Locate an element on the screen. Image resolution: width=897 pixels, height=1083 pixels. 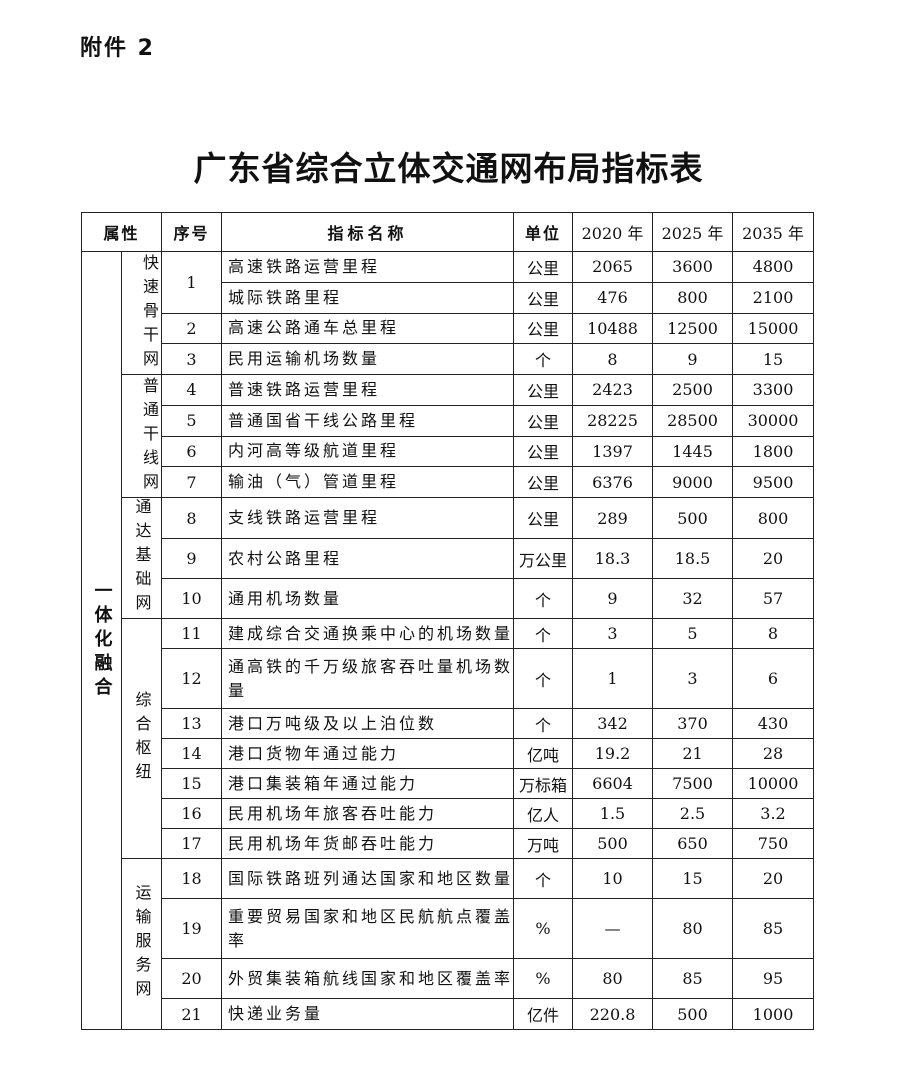
value-2020: 80 is located at coordinates (613, 978).